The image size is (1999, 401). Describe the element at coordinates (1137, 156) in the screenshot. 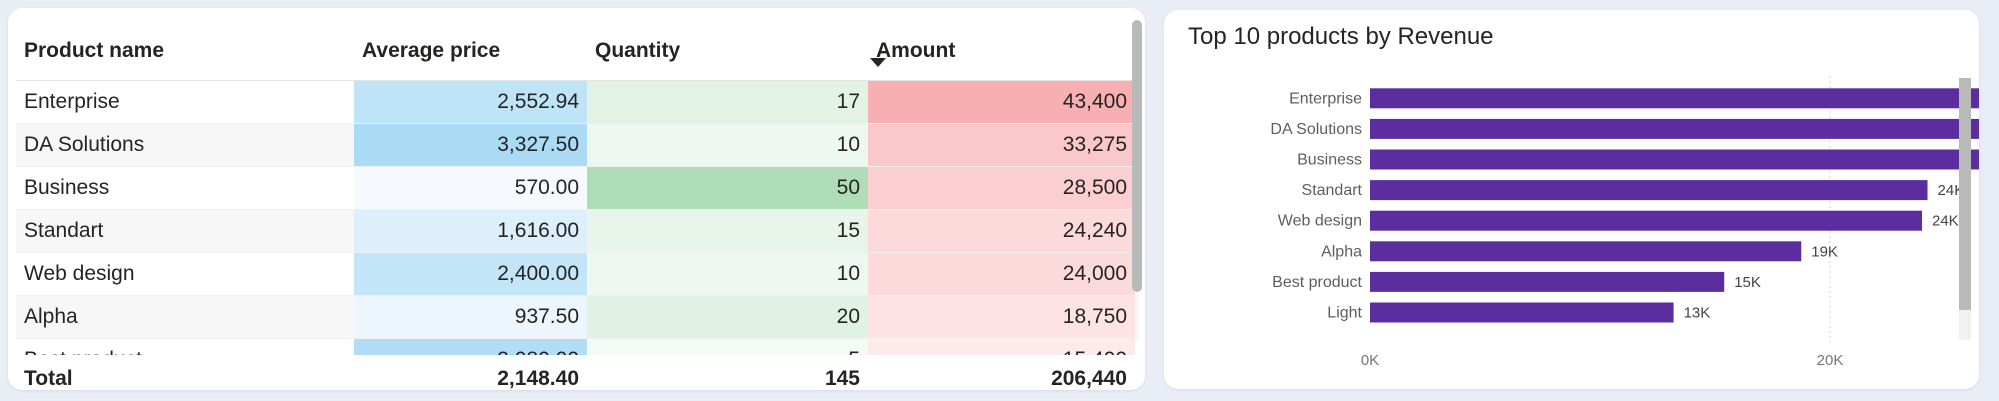

I see `table-scrollbar` at that location.